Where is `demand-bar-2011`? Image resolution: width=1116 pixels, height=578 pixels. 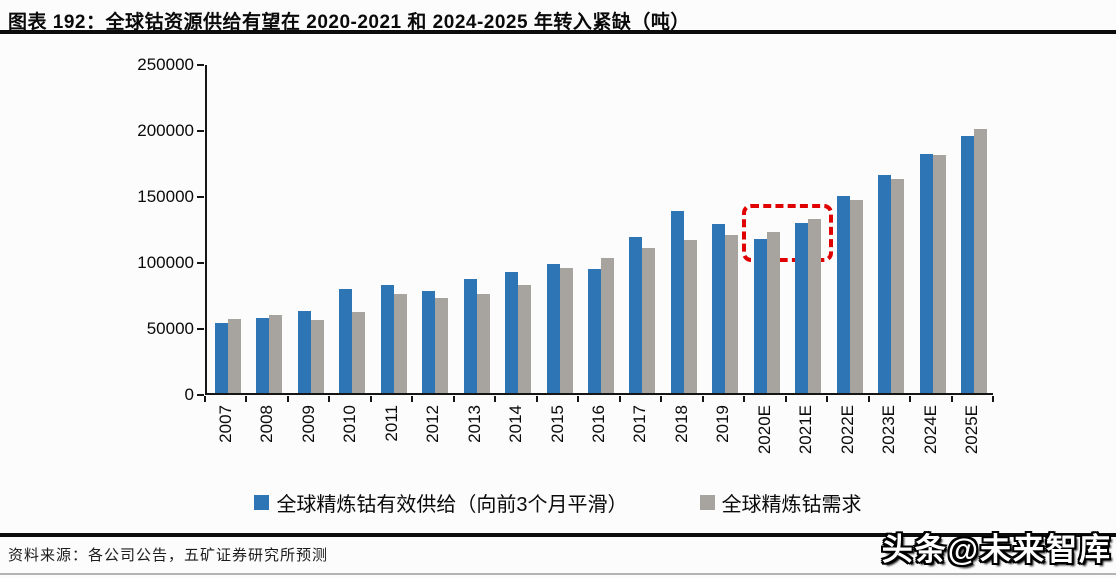 demand-bar-2011 is located at coordinates (400, 343).